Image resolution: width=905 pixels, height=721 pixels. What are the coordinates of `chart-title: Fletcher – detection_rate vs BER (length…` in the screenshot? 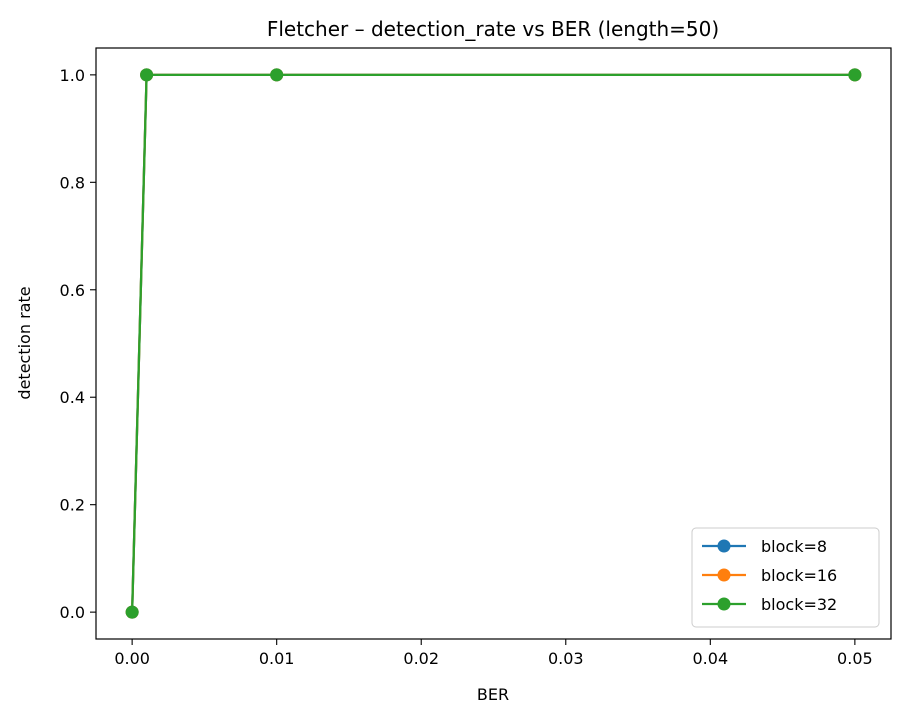 It's located at (493, 29).